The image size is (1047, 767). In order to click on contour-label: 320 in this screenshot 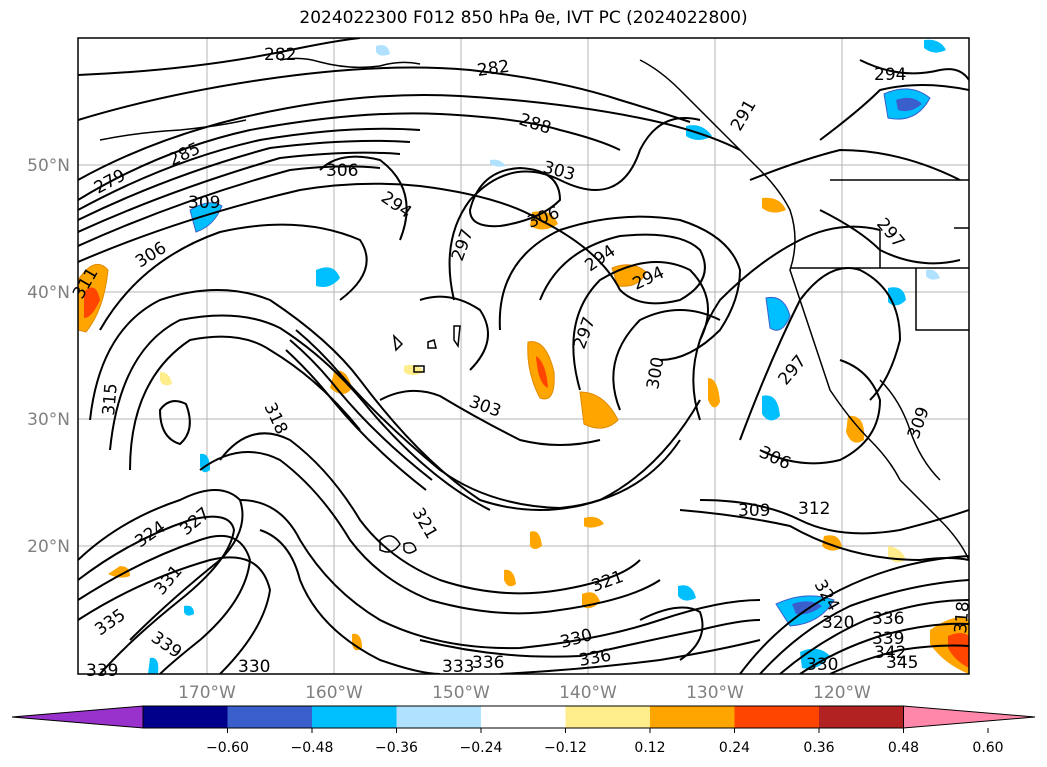, I will do `click(838, 623)`.